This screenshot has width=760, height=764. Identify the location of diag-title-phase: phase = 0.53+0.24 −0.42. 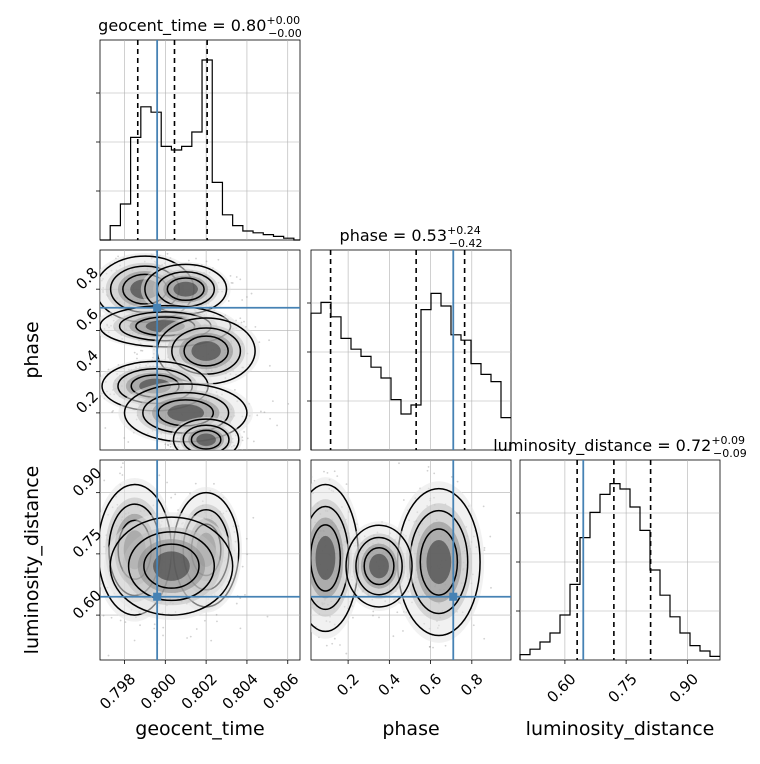
(411, 237).